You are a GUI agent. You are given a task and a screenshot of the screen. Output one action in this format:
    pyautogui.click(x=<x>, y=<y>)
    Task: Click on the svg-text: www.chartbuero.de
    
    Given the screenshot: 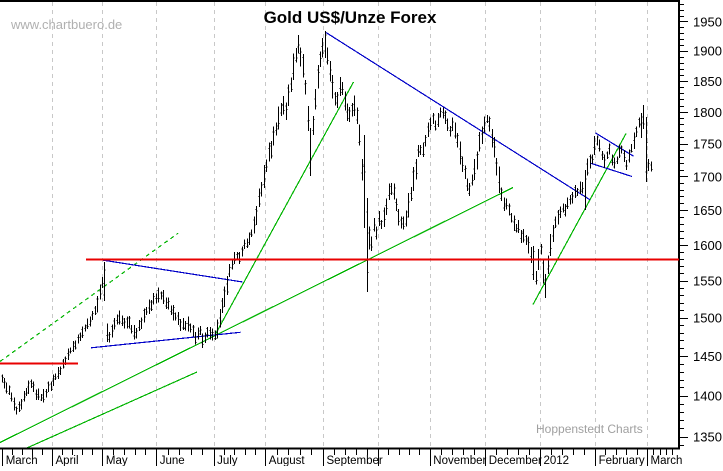 What is the action you would take?
    pyautogui.click(x=66, y=24)
    